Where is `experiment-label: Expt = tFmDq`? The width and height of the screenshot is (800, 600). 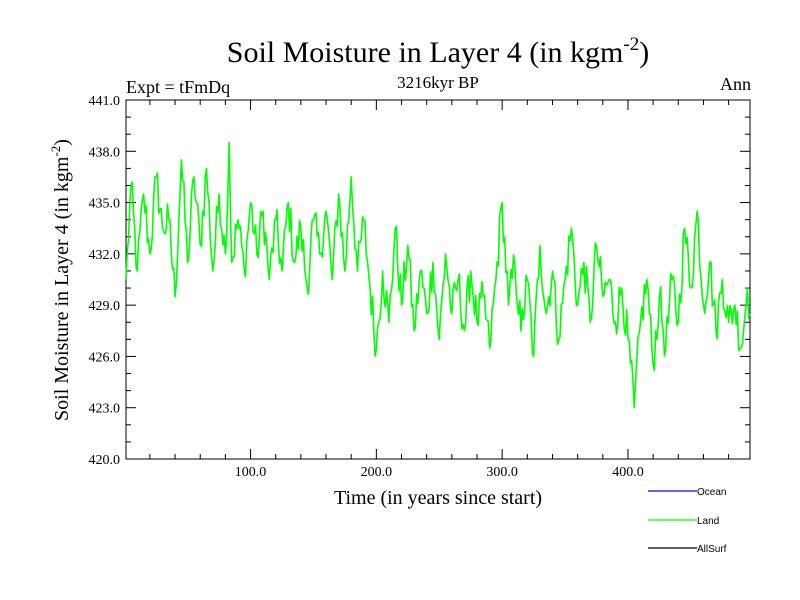 experiment-label: Expt = tFmDq is located at coordinates (178, 87).